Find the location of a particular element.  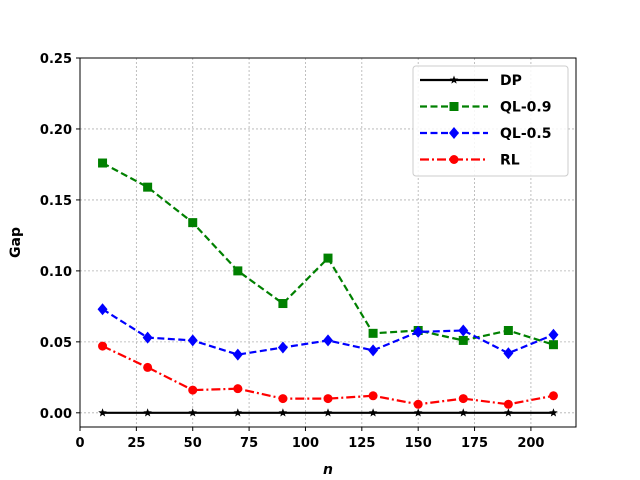

series-rl is located at coordinates (328, 375).